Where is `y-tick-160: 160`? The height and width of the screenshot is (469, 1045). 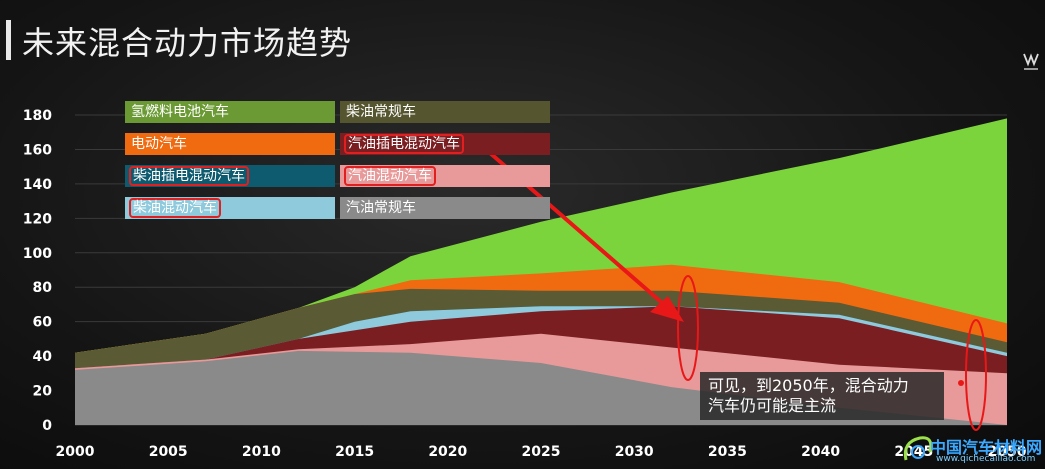
y-tick-160: 160 is located at coordinates (37, 150).